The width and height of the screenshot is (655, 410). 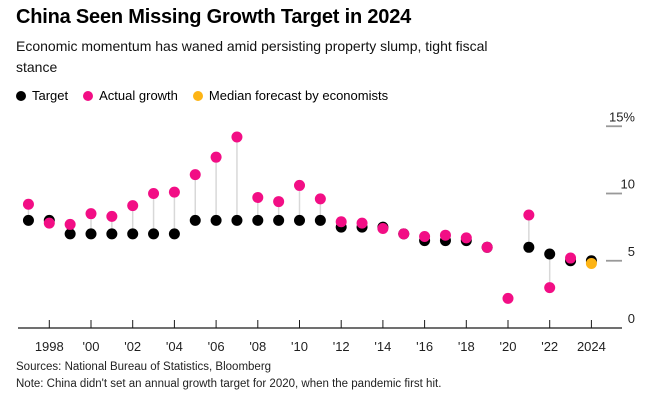 What do you see at coordinates (341, 346) in the screenshot?
I see `x-tick-label: '12` at bounding box center [341, 346].